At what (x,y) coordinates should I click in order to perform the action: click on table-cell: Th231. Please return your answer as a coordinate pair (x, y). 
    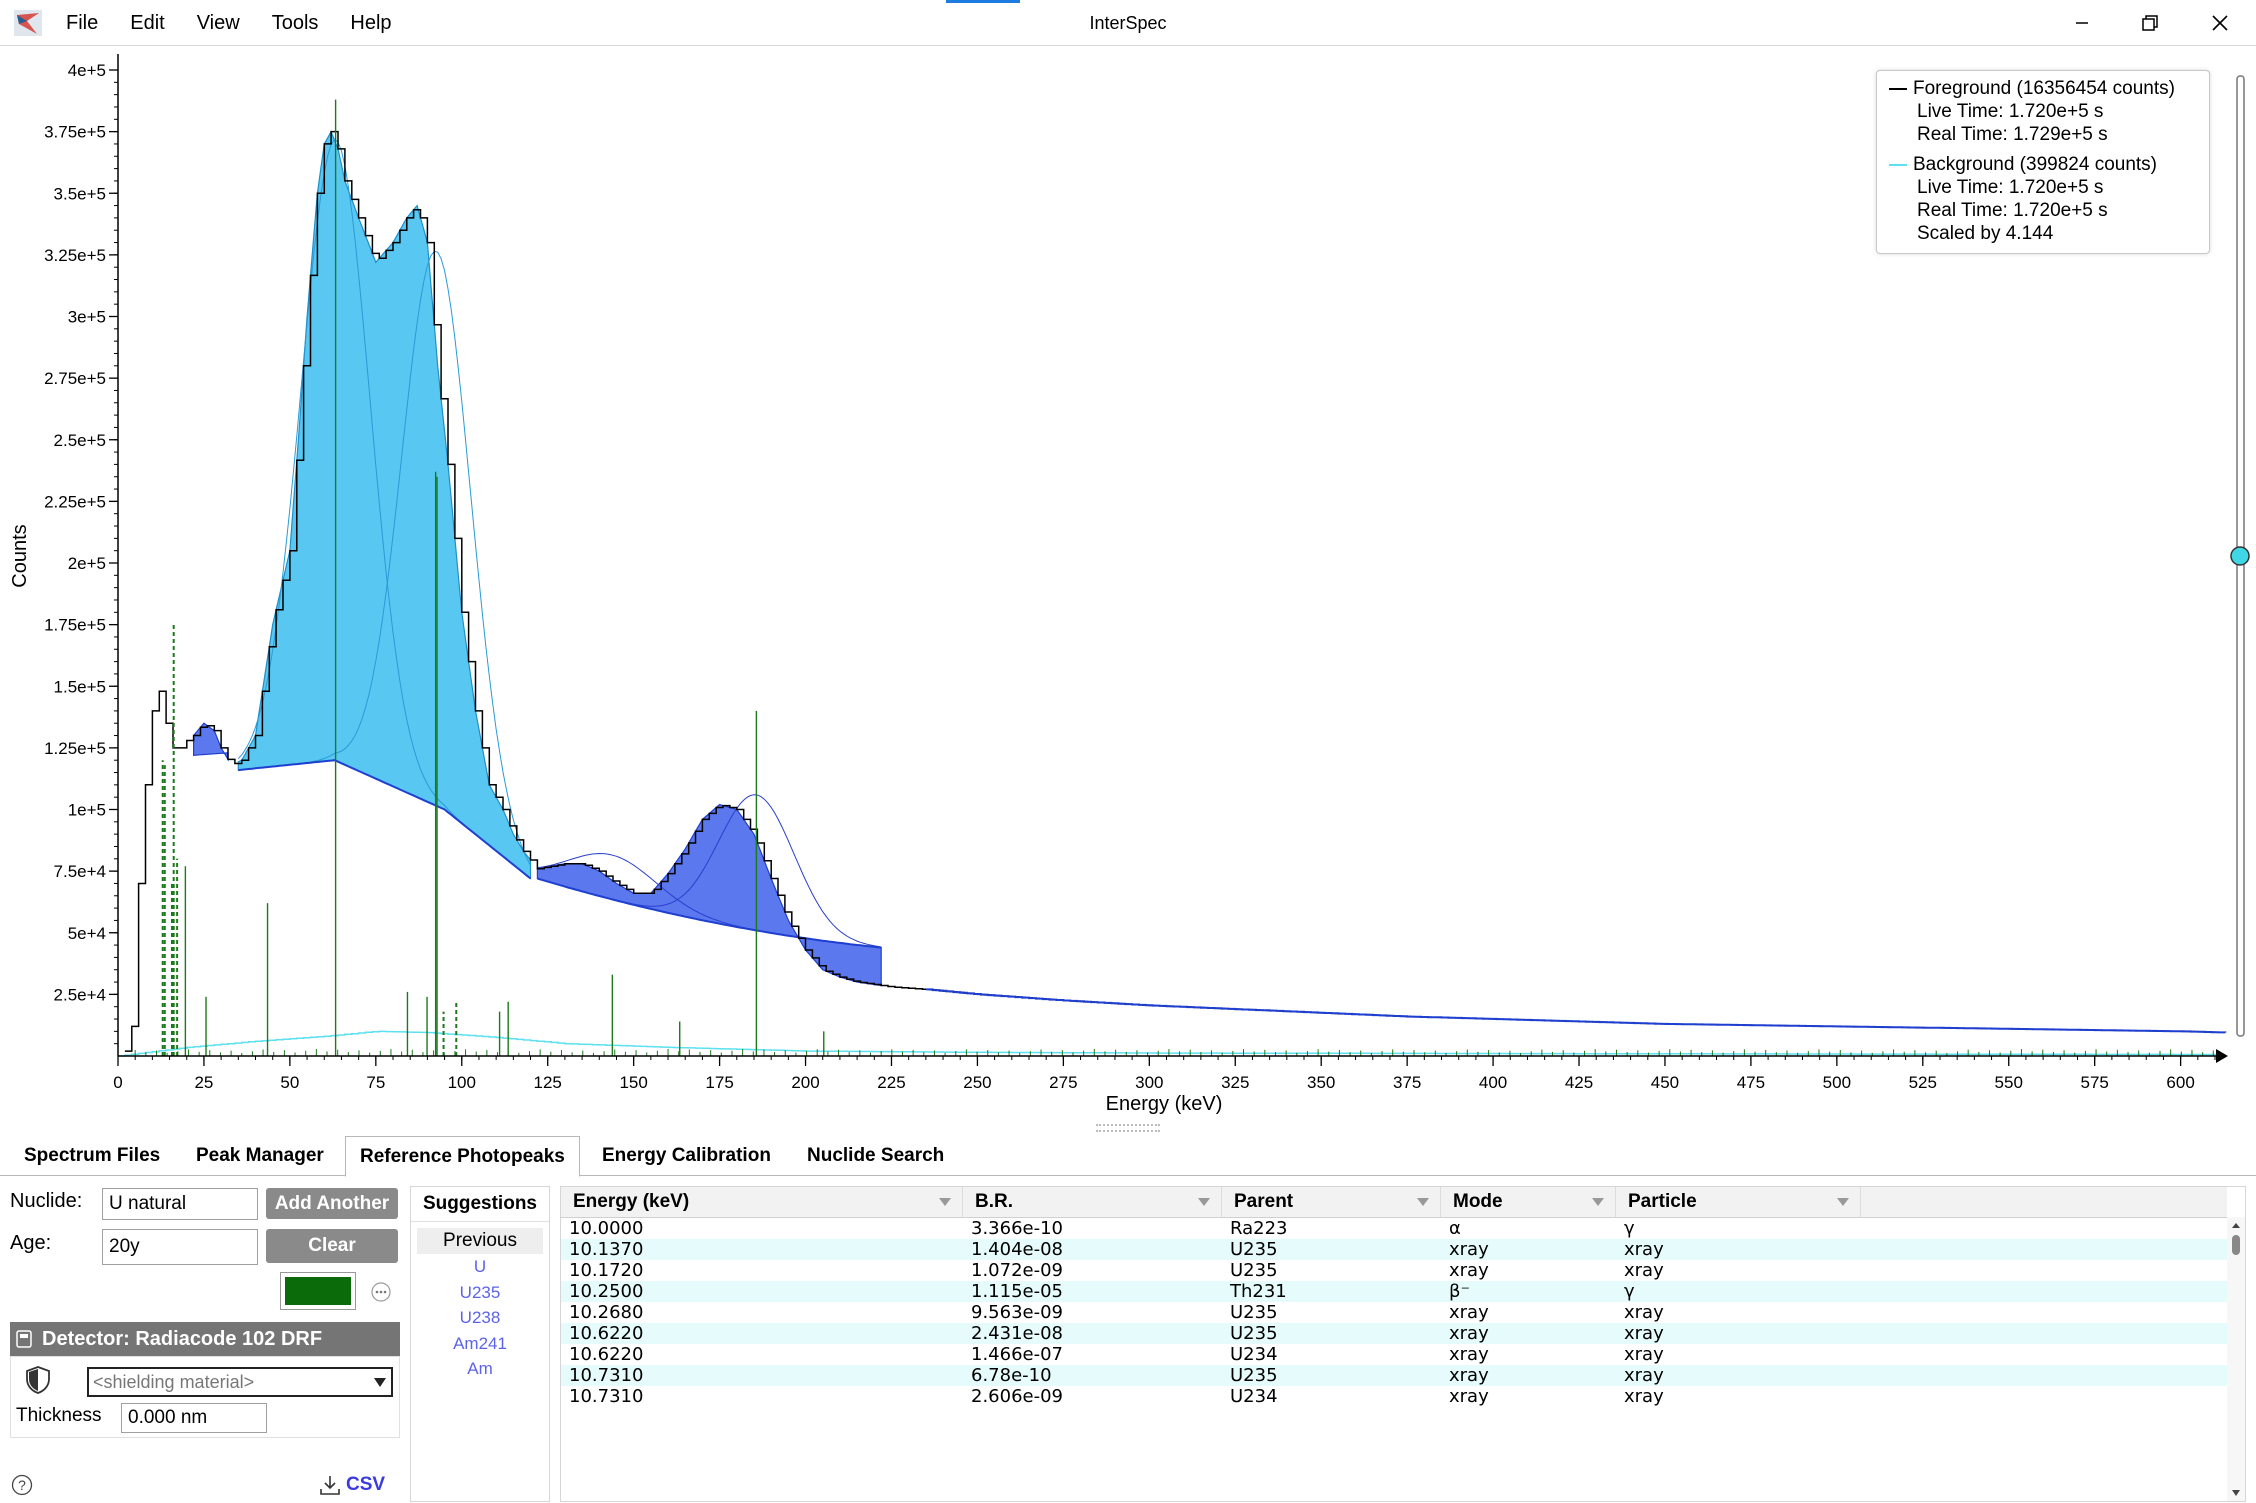
    Looking at the image, I should click on (1258, 1291).